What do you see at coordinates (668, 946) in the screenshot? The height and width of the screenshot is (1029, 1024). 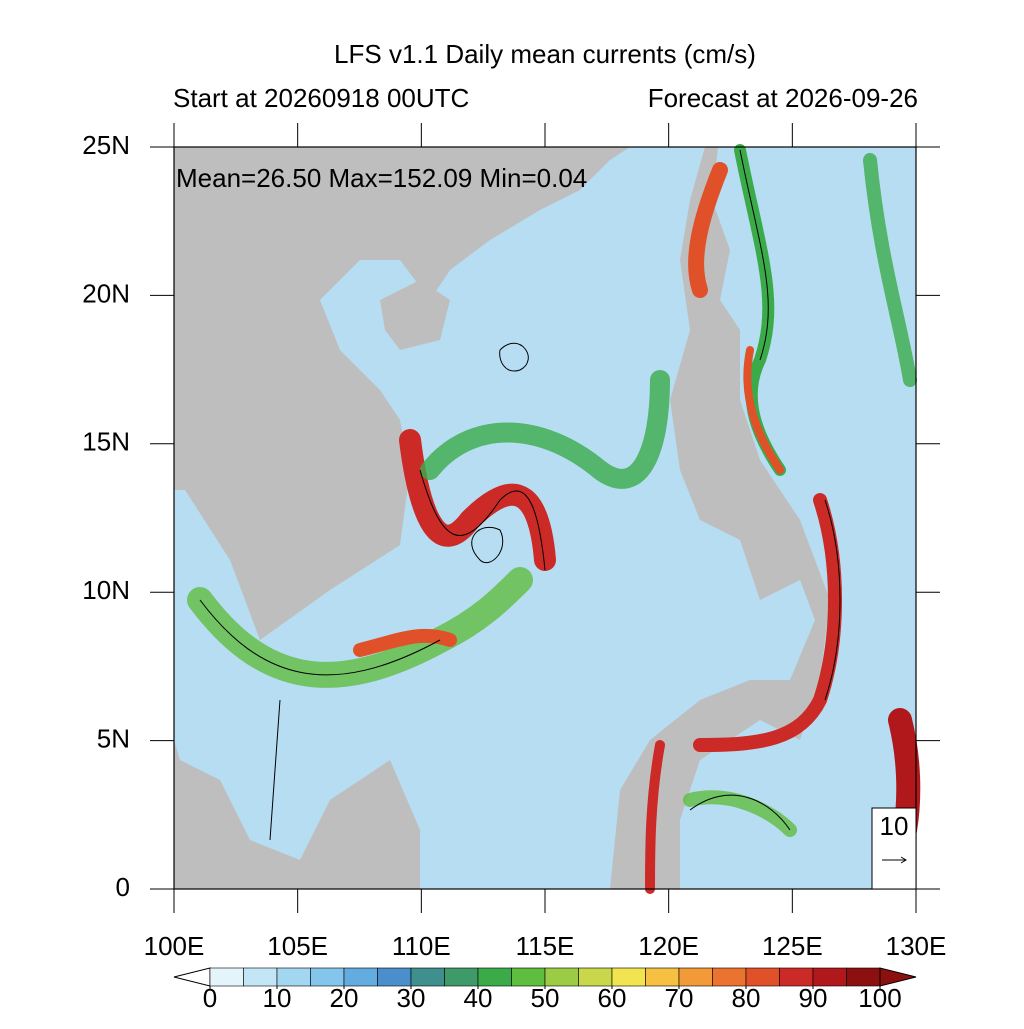 I see `x-tick-label: 120E` at bounding box center [668, 946].